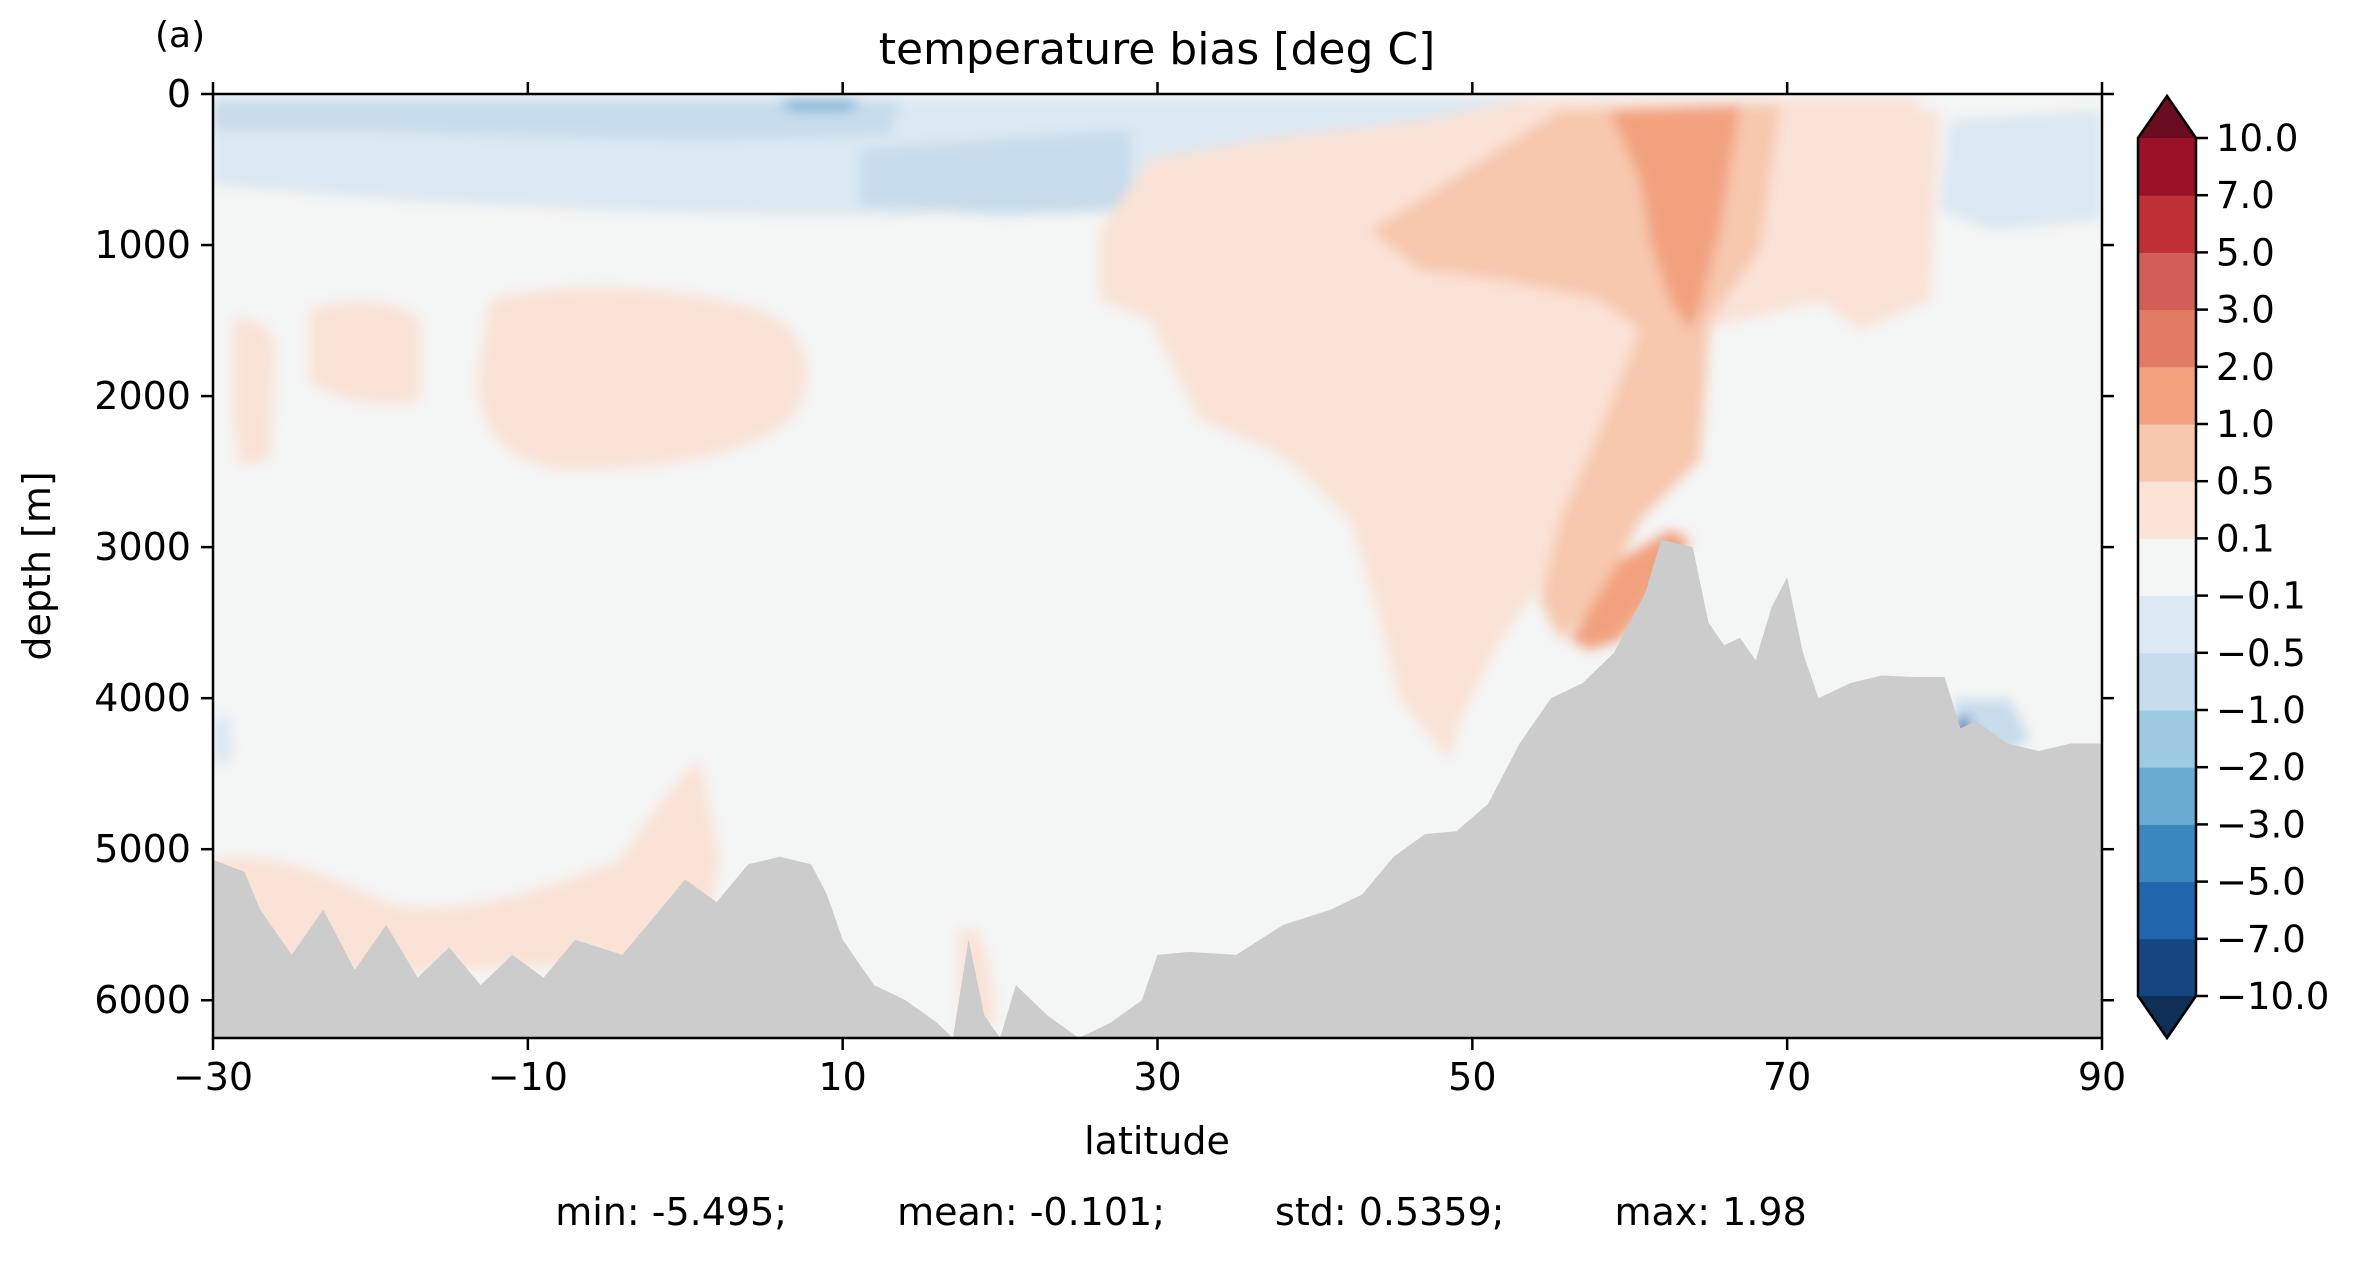 This screenshot has width=2362, height=1263. What do you see at coordinates (1787, 1077) in the screenshot?
I see `x-tick-label: 70` at bounding box center [1787, 1077].